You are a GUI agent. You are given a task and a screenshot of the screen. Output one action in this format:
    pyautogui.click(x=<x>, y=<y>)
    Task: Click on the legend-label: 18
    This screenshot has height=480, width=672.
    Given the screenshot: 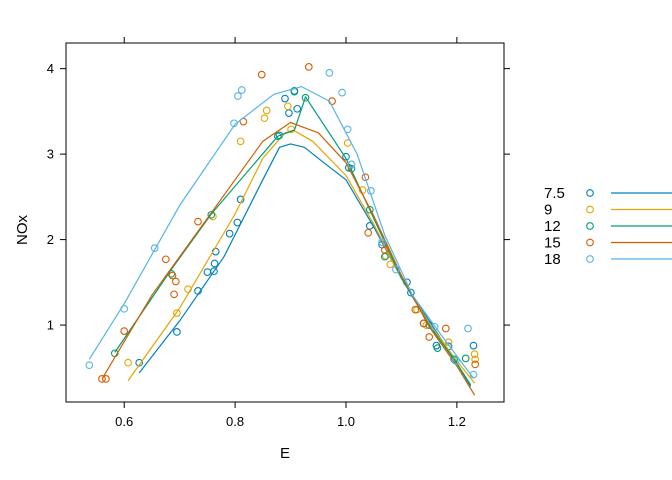 What is the action you would take?
    pyautogui.click(x=552, y=259)
    